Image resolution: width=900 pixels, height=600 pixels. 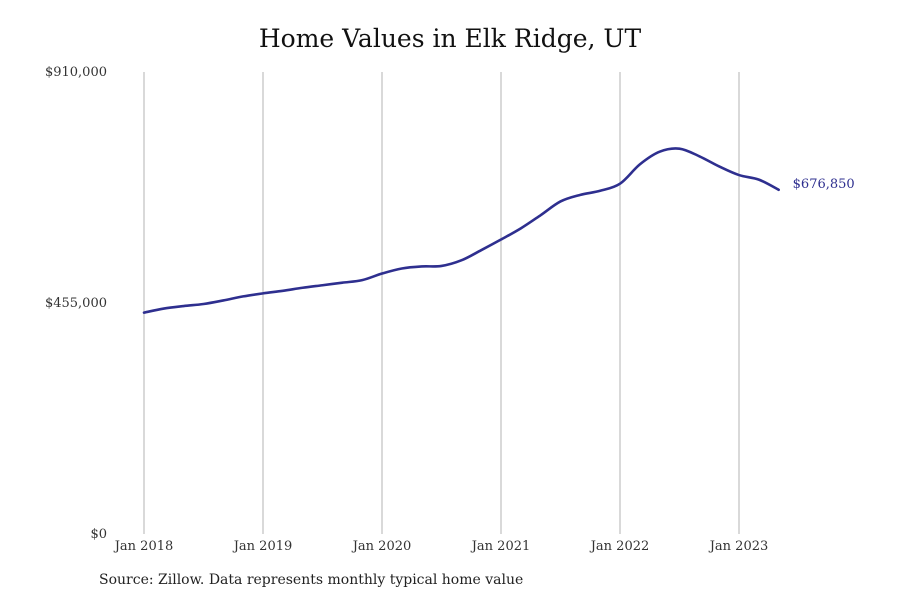 I want to click on x-tick-label-4: Jan 2022, so click(x=619, y=546).